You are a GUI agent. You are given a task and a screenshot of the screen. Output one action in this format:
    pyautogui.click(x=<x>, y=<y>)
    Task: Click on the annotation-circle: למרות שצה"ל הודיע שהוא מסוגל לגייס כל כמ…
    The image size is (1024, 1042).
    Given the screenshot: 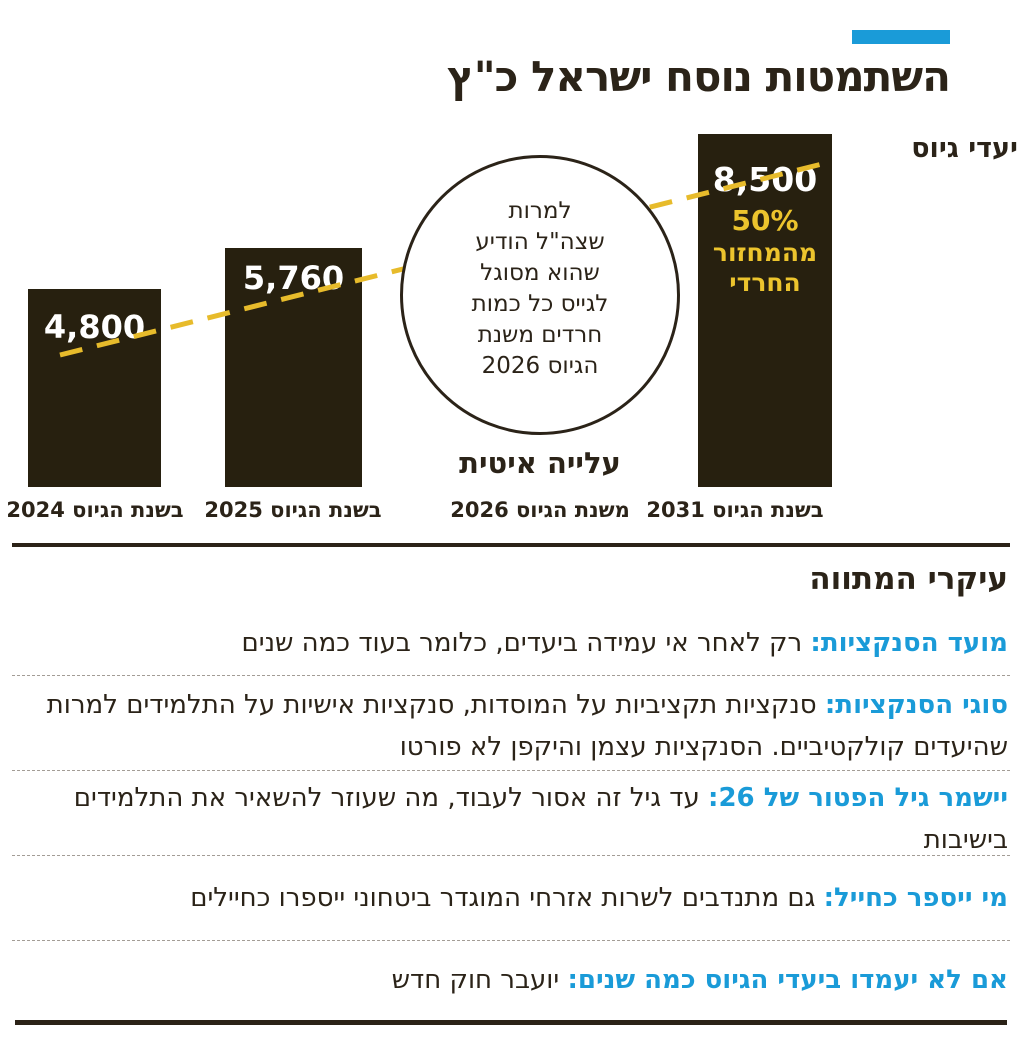 What is the action you would take?
    pyautogui.click(x=540, y=295)
    